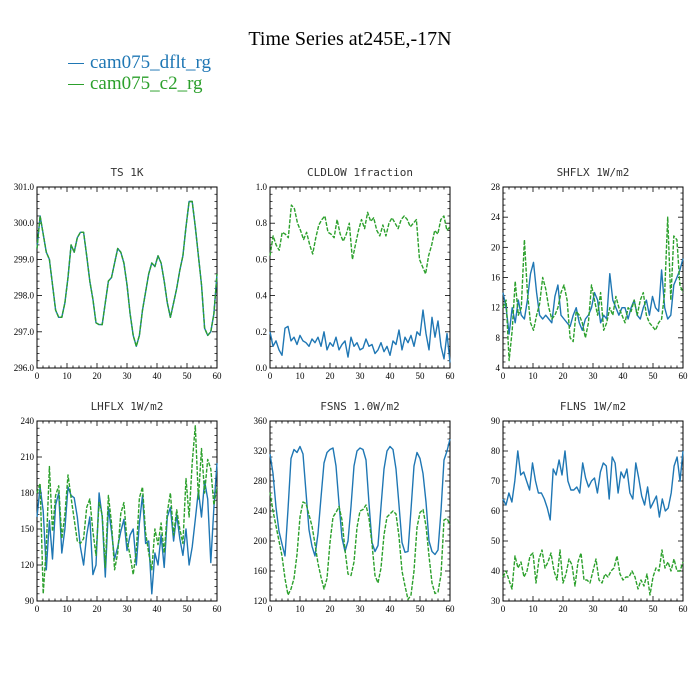 Image resolution: width=700 pixels, height=700 pixels. I want to click on y-tick-label: 24, so click(496, 217).